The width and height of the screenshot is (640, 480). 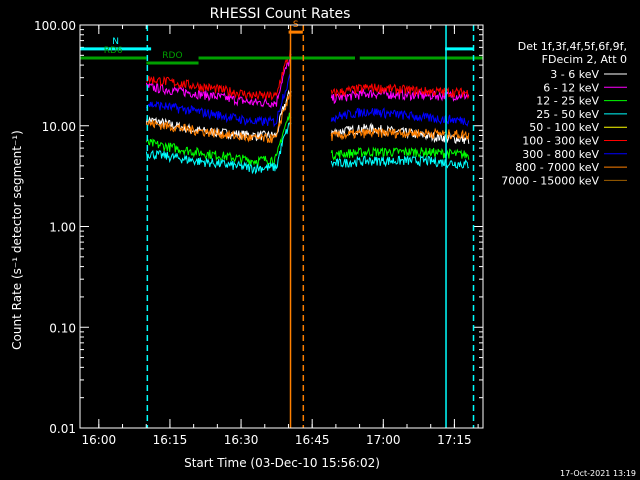 I want to click on y-tick-label: 0.01, so click(x=62, y=429).